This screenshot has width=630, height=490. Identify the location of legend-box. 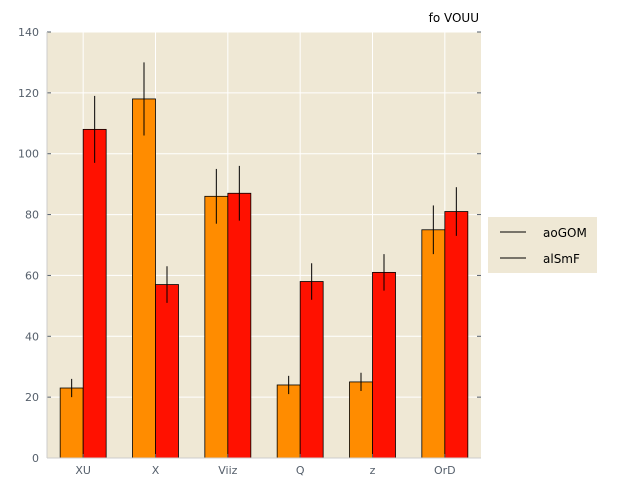
(542, 245).